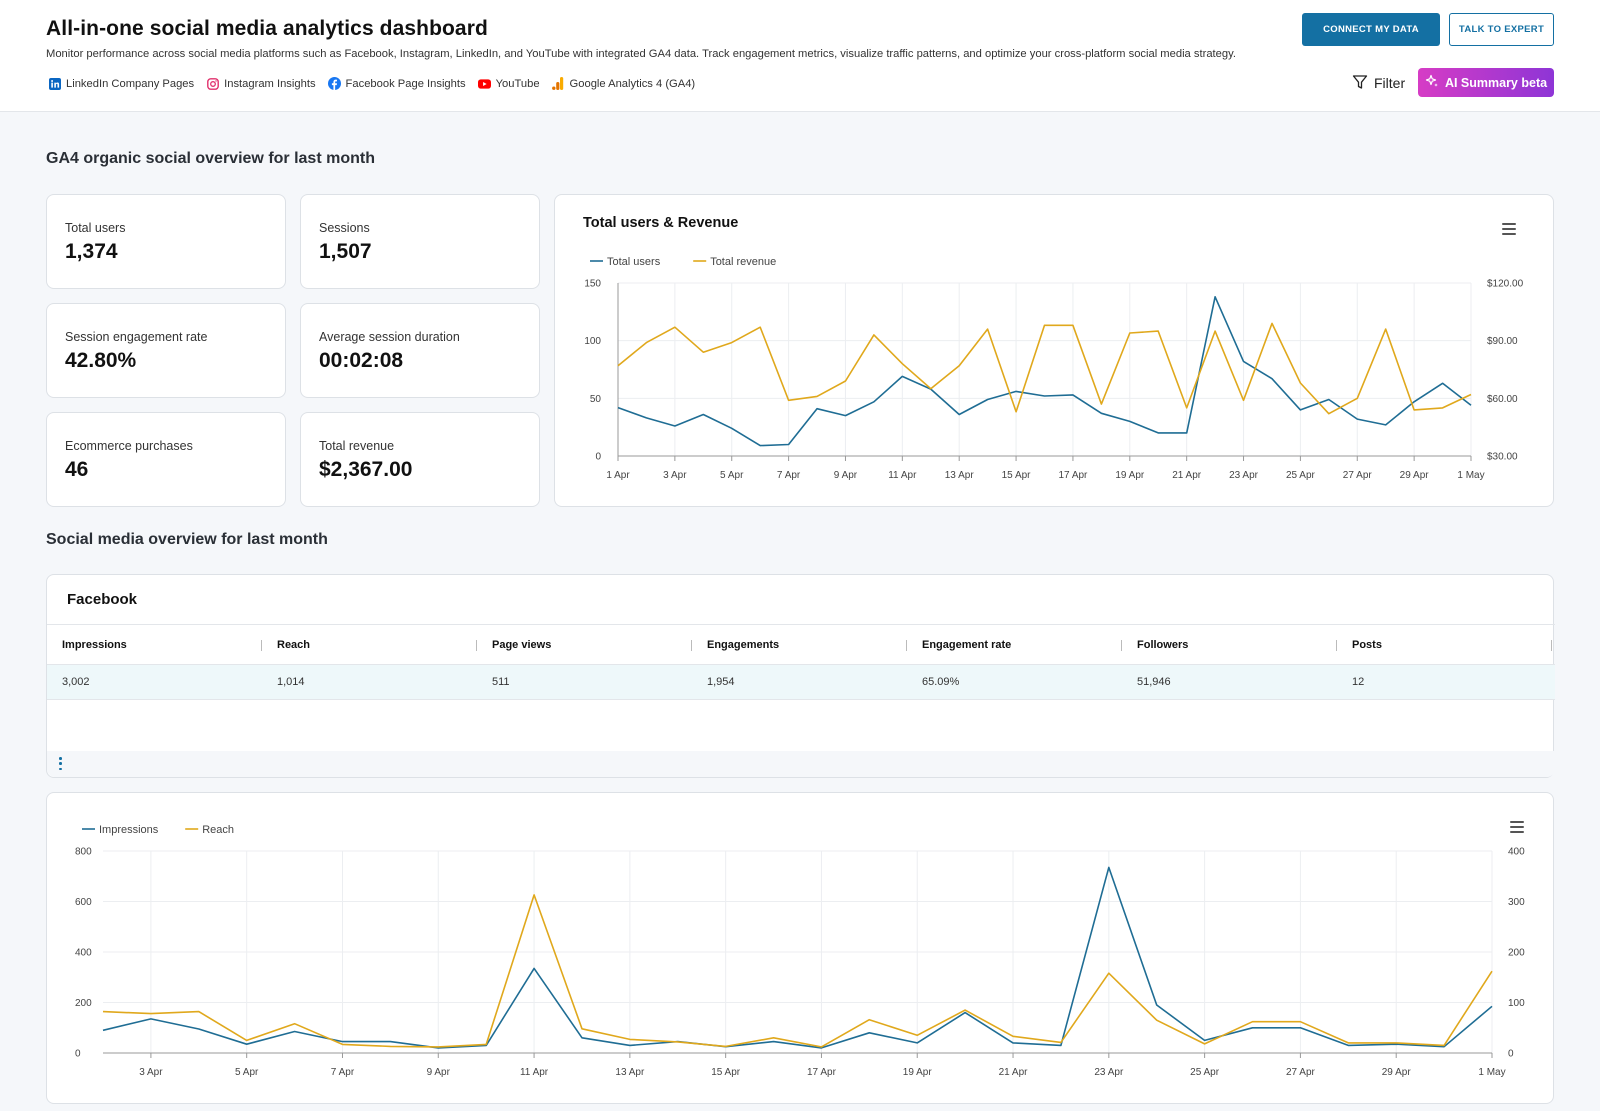 Image resolution: width=1600 pixels, height=1111 pixels. Describe the element at coordinates (439, 1072) in the screenshot. I see `x-tick-label: 9 Apr` at that location.